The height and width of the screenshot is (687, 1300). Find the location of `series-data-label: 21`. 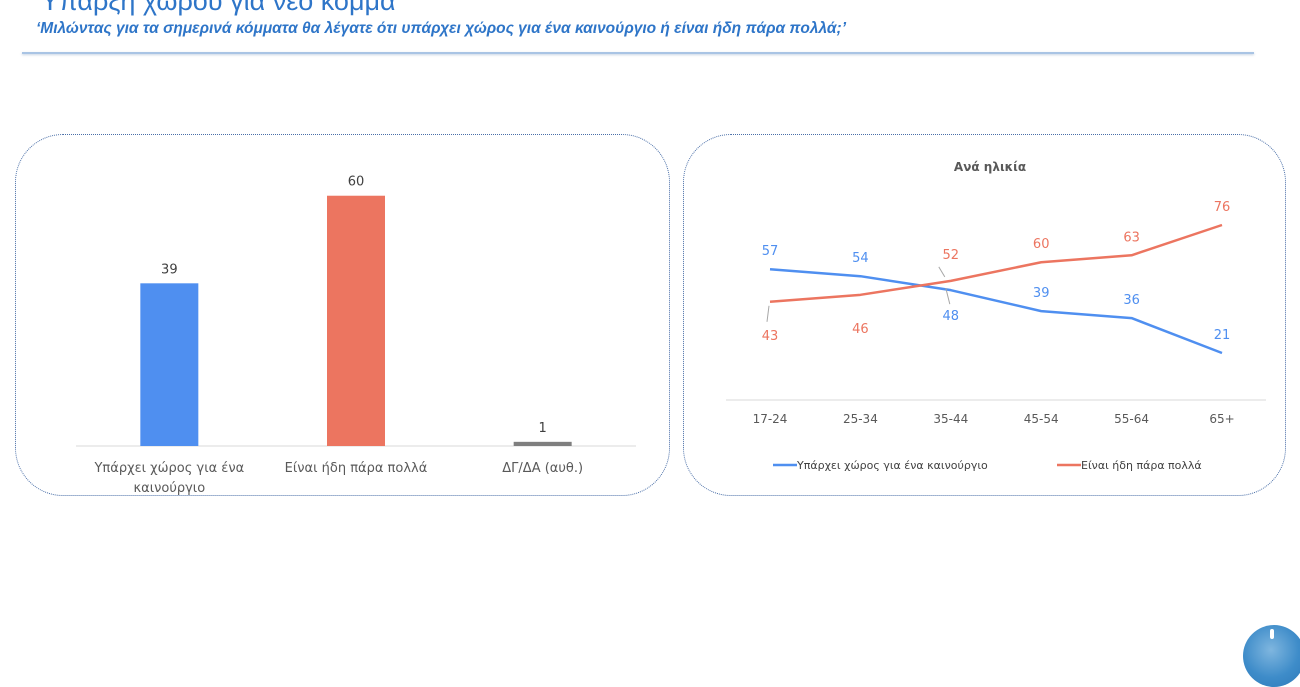

series-data-label: 21 is located at coordinates (1222, 335).